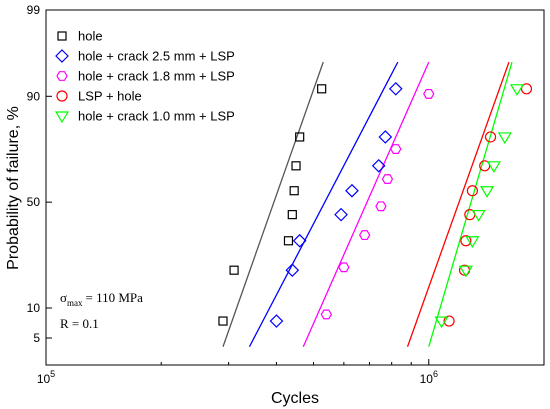 The image size is (550, 409). What do you see at coordinates (13, 188) in the screenshot?
I see `y-axis-title: Probability of failure, %` at bounding box center [13, 188].